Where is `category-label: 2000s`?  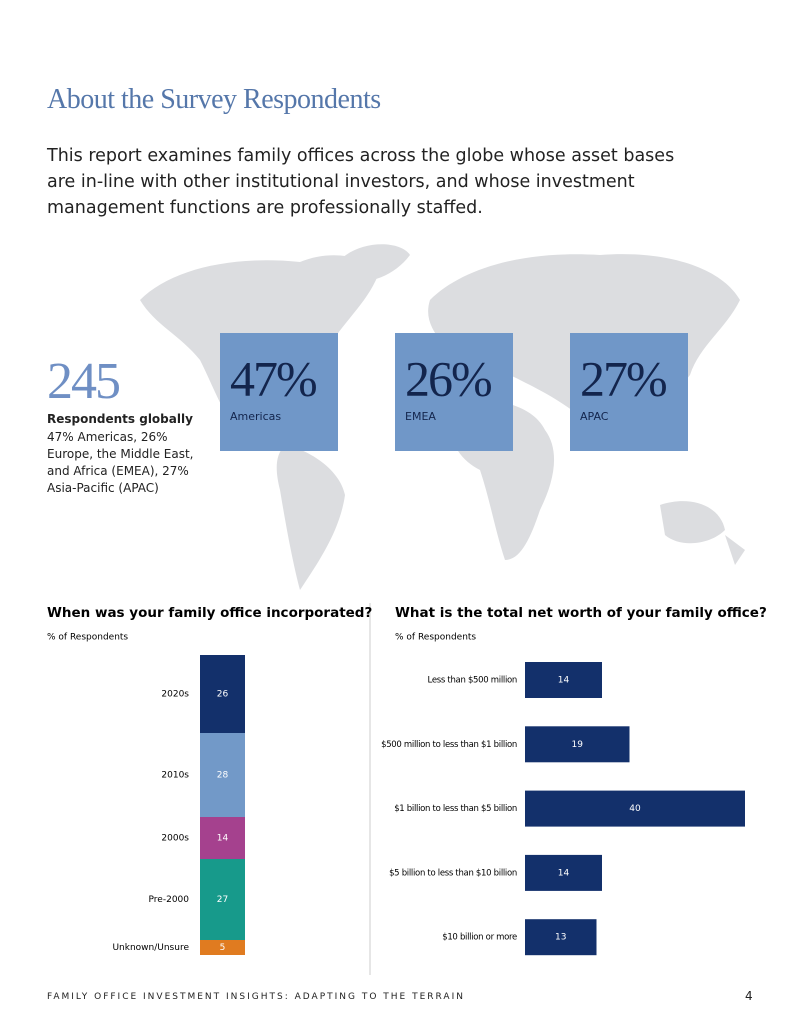 category-label: 2000s is located at coordinates (175, 839).